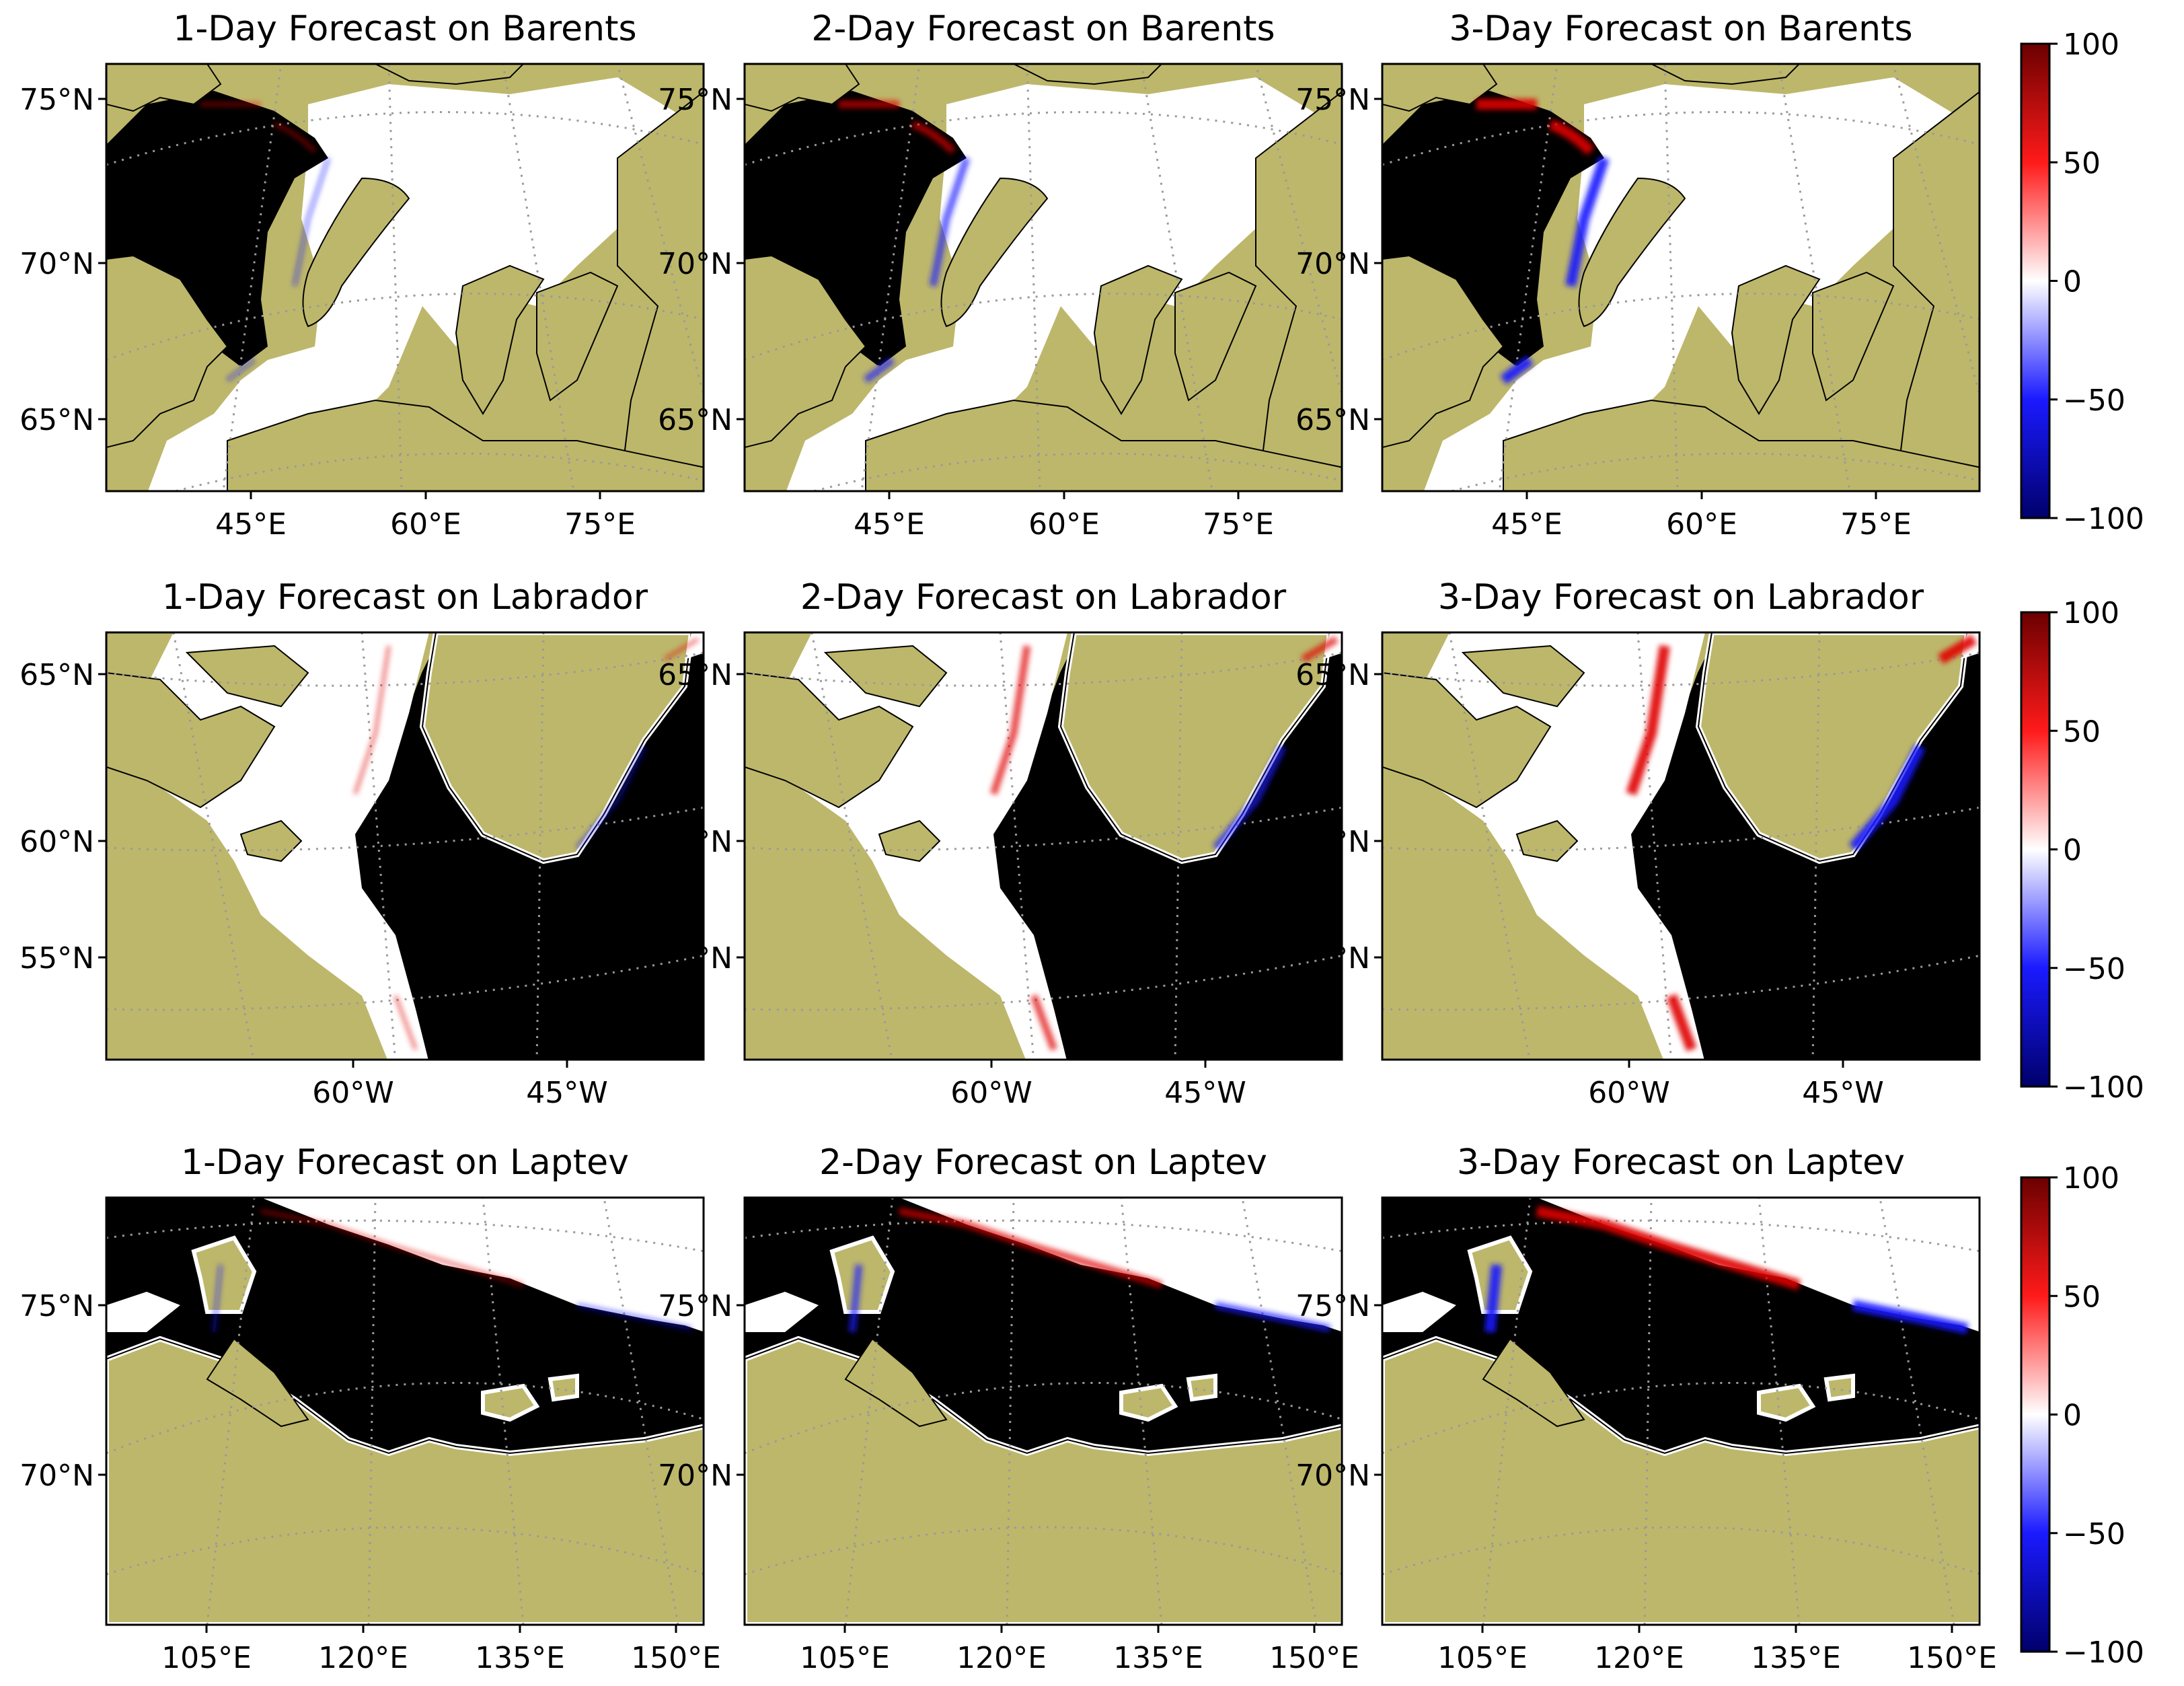 This screenshot has width=2184, height=1686. What do you see at coordinates (1332, 842) in the screenshot?
I see `latitude-label: 60°N` at bounding box center [1332, 842].